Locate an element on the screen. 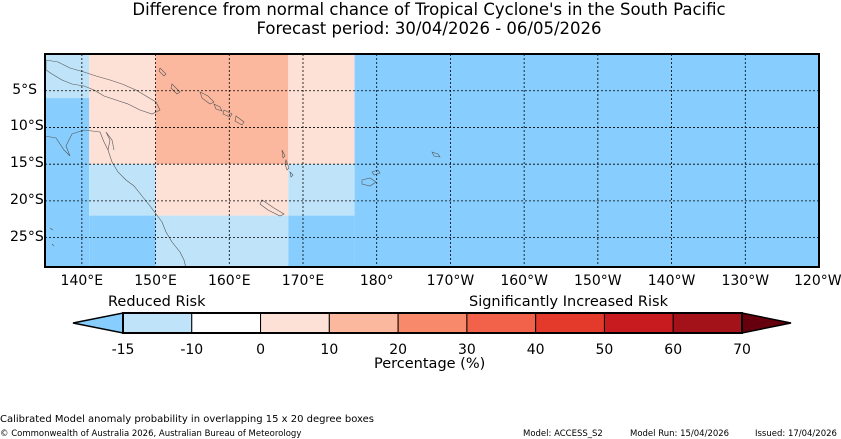 The image size is (841, 439). issued-date: Issued: 17/04/2026 is located at coordinates (796, 434).